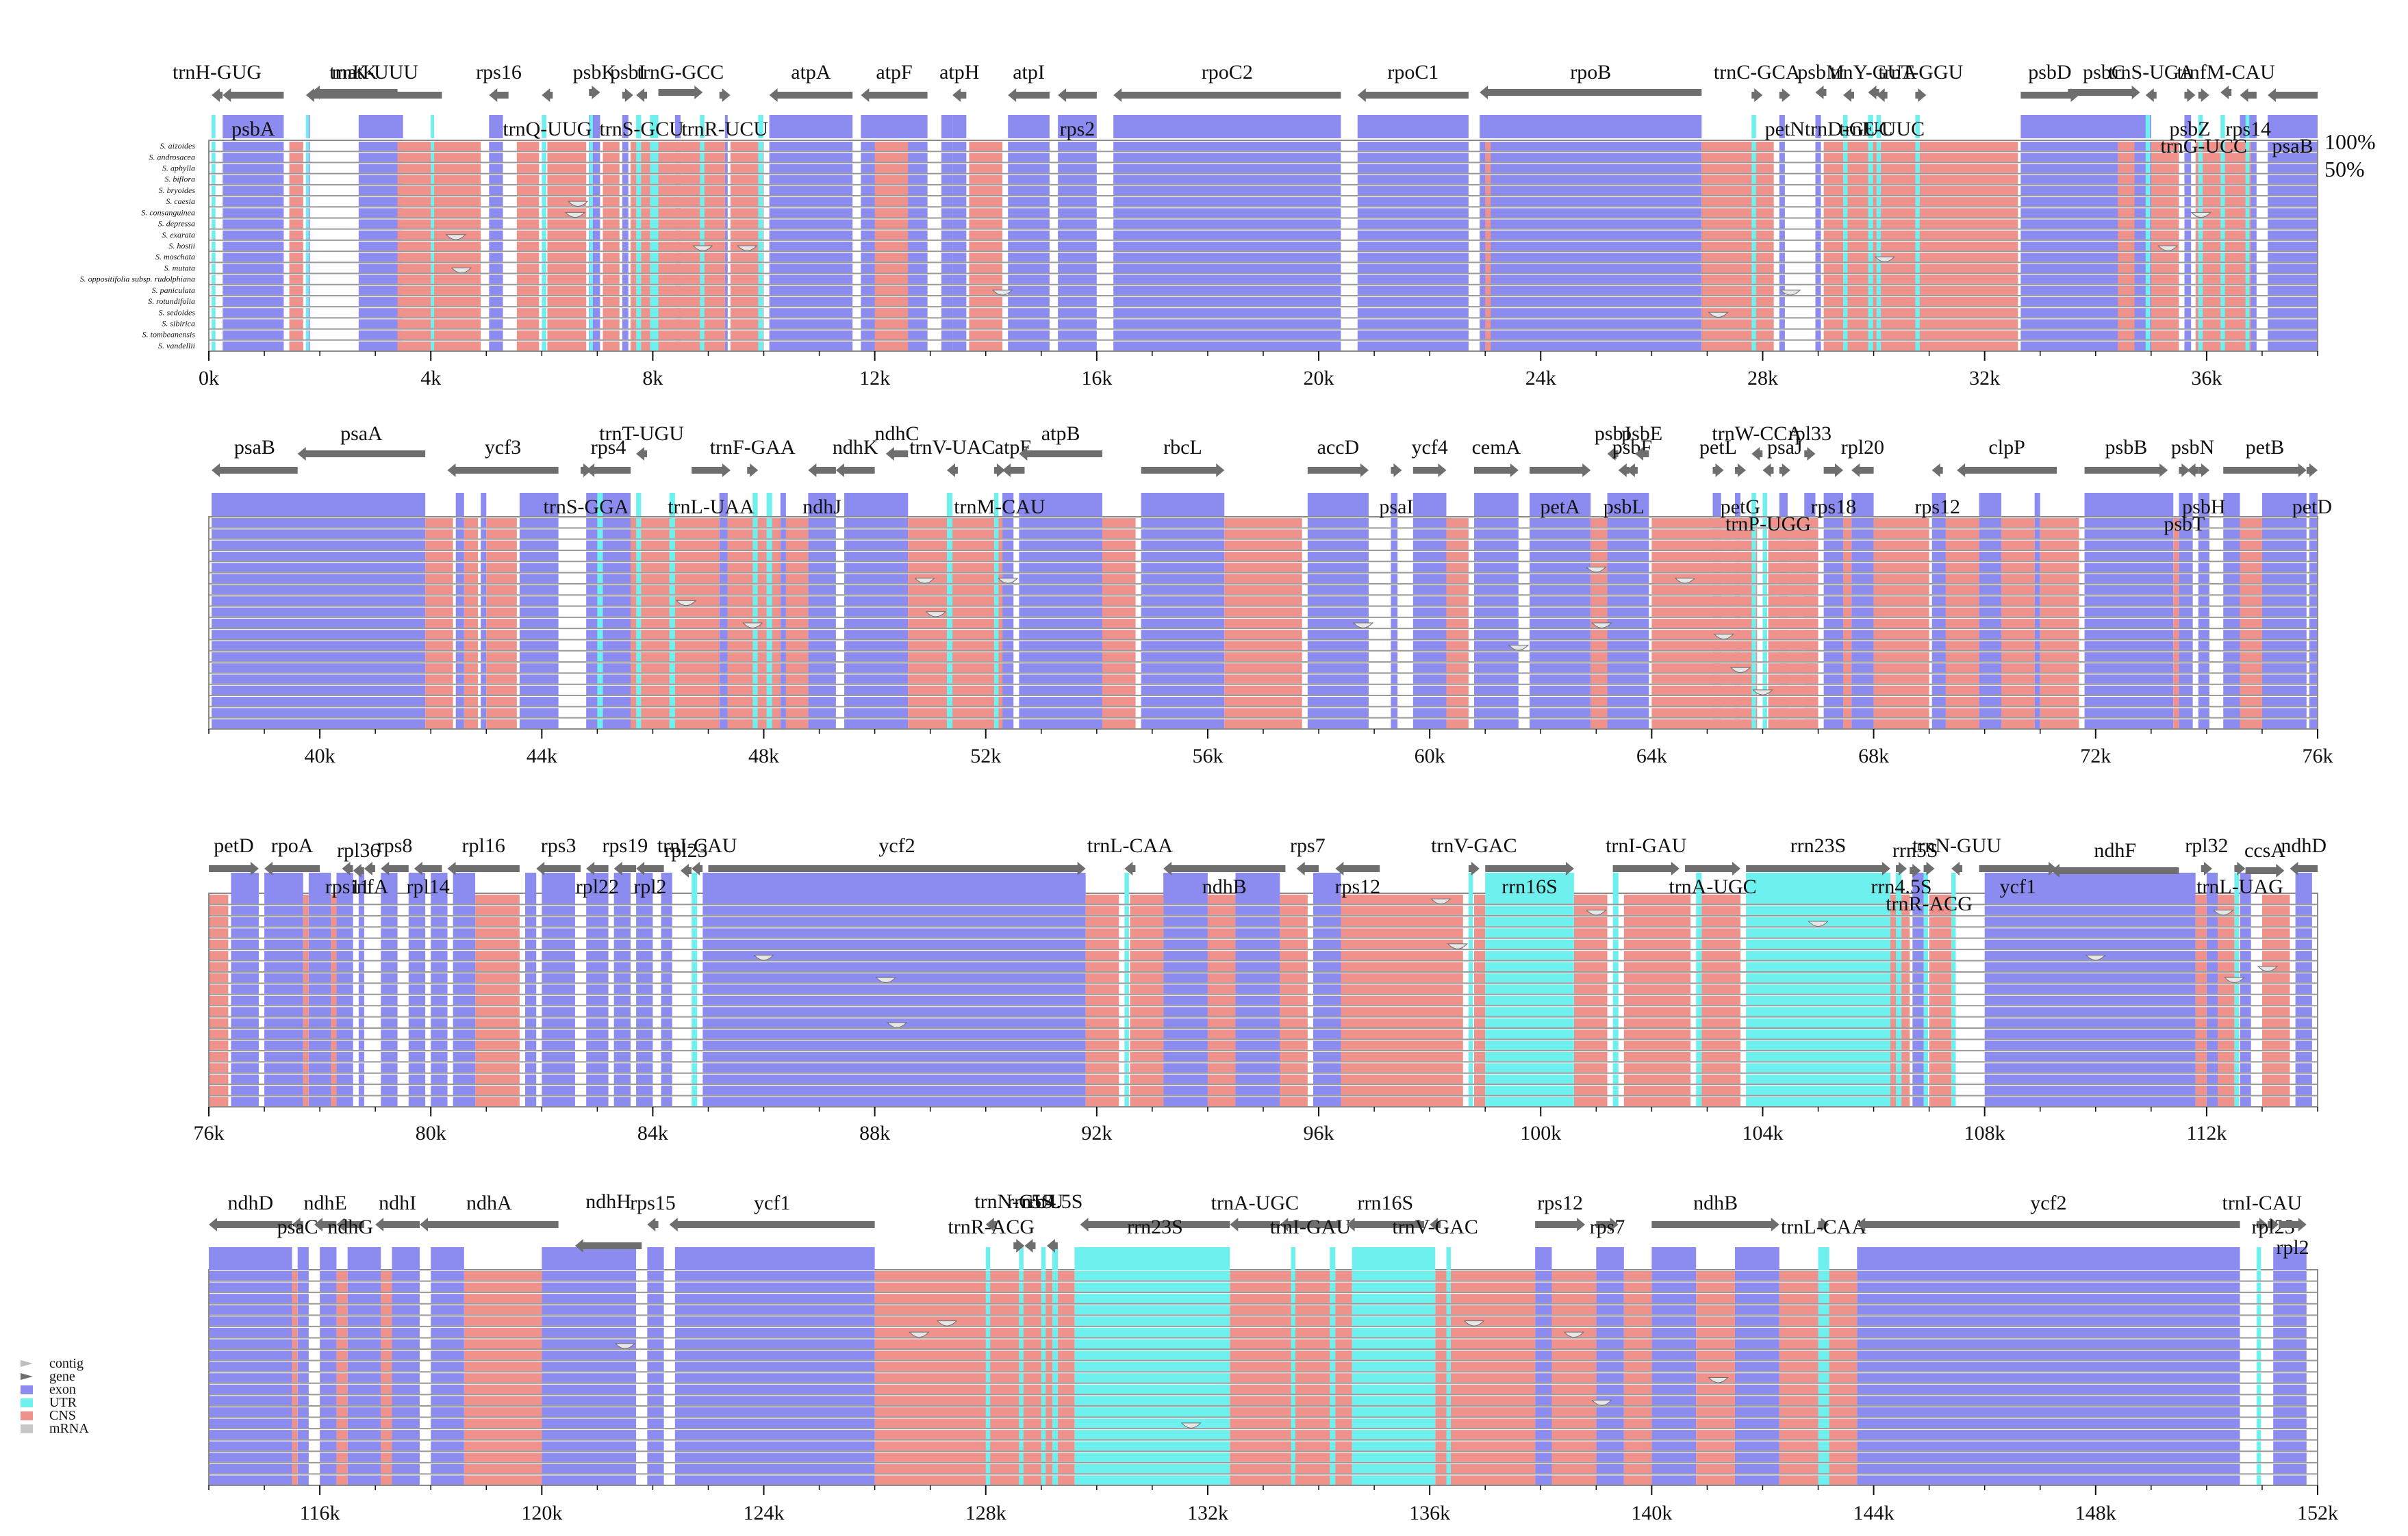  I want to click on gene-label: psbH, so click(2203, 507).